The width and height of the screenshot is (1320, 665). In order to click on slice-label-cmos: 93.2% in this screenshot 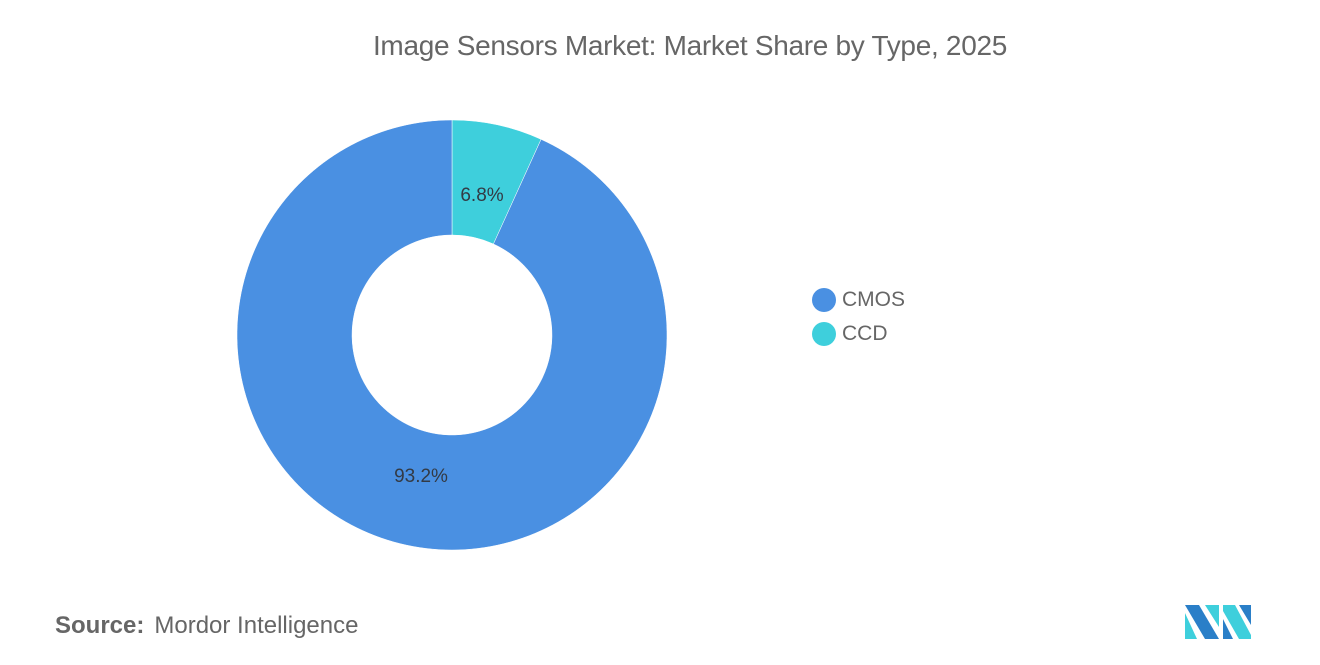, I will do `click(421, 476)`.